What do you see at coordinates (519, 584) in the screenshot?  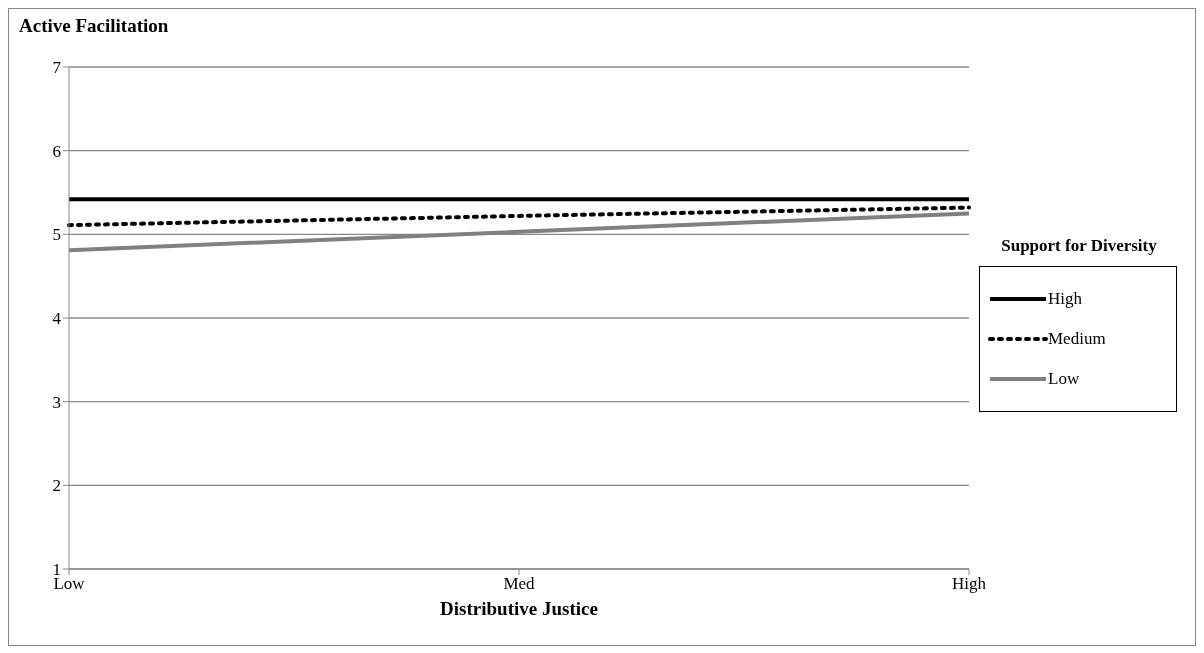 I see `x-tick-label: Med` at bounding box center [519, 584].